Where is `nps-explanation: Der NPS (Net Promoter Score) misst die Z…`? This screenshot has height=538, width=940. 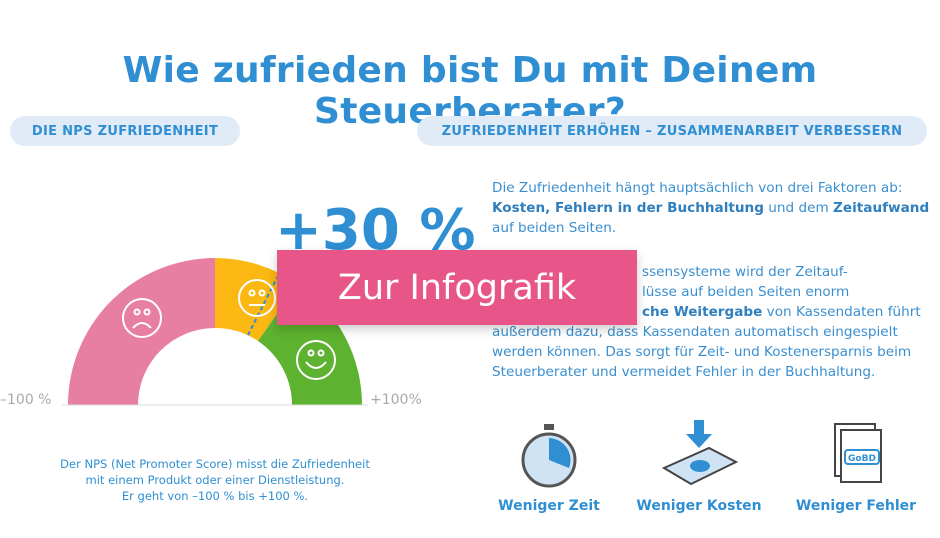 nps-explanation: Der NPS (Net Promoter Score) misst die Z… is located at coordinates (215, 480).